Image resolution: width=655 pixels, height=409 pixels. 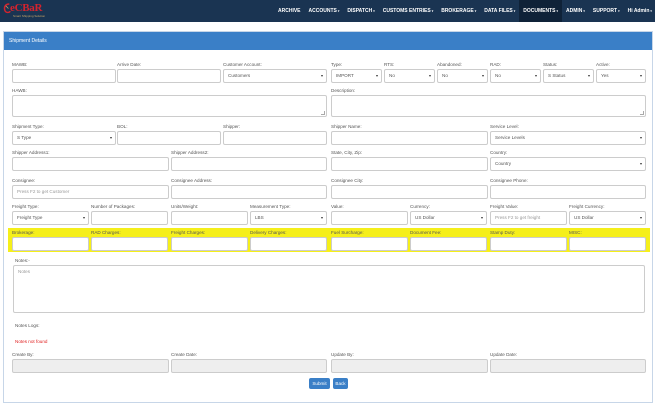 I want to click on freight-type-label: Freight Type:, so click(x=25, y=206).